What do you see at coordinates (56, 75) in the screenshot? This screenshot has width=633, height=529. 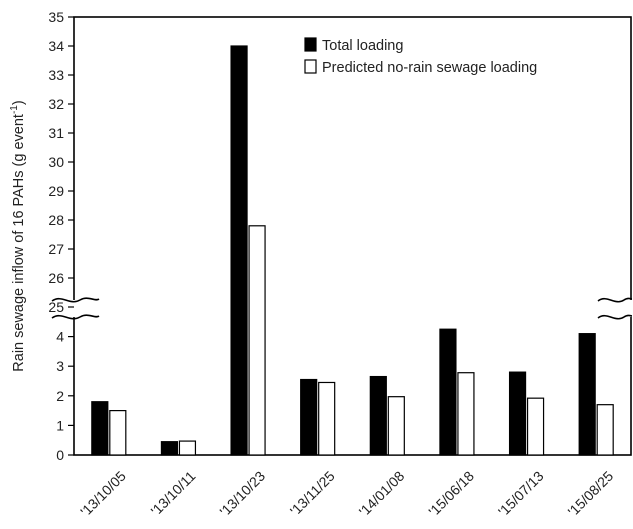 I see `y-tick-label: 33` at bounding box center [56, 75].